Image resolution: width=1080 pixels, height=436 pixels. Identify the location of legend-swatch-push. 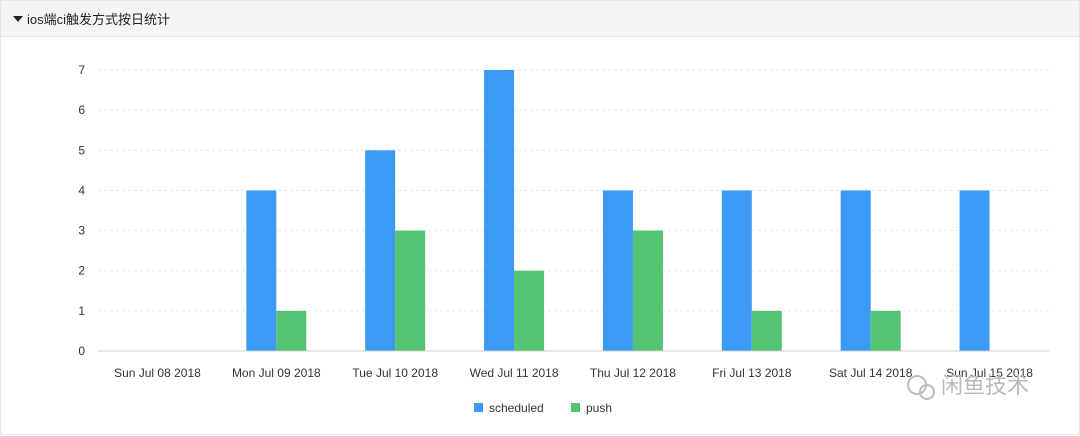
(575, 407).